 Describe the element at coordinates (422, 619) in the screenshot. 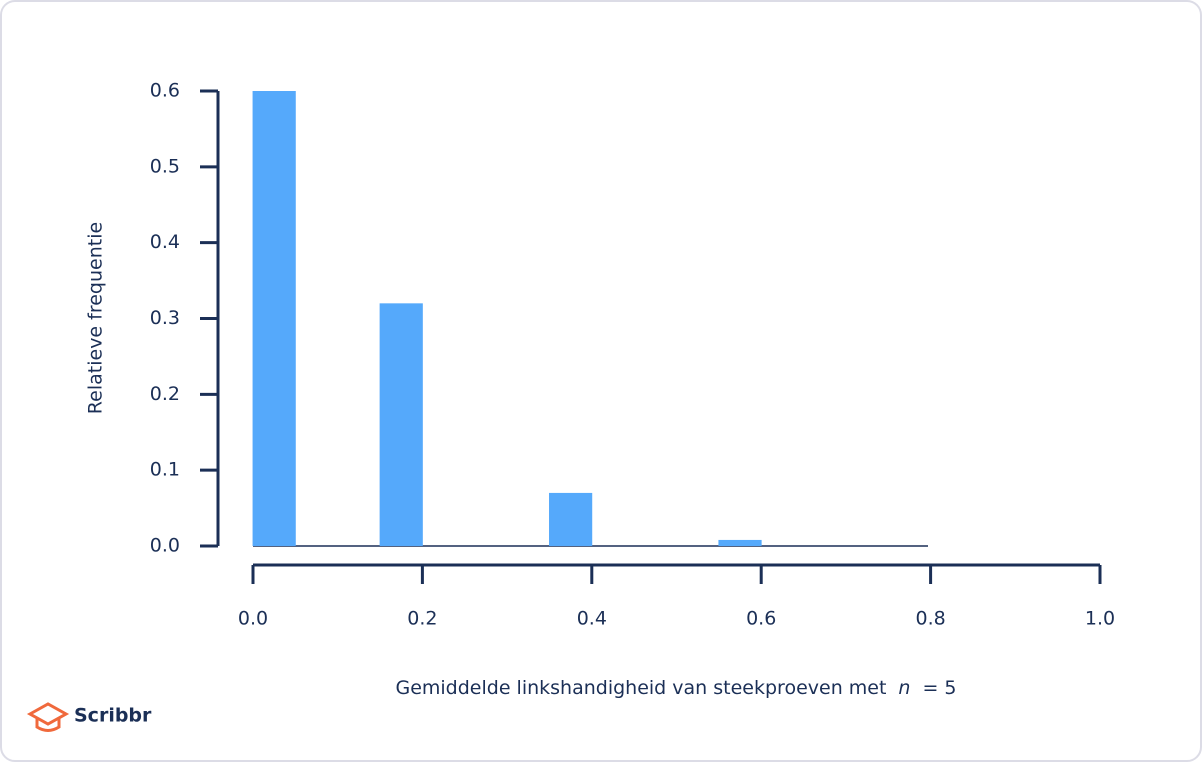

I see `x-tick-label: 0.2` at that location.